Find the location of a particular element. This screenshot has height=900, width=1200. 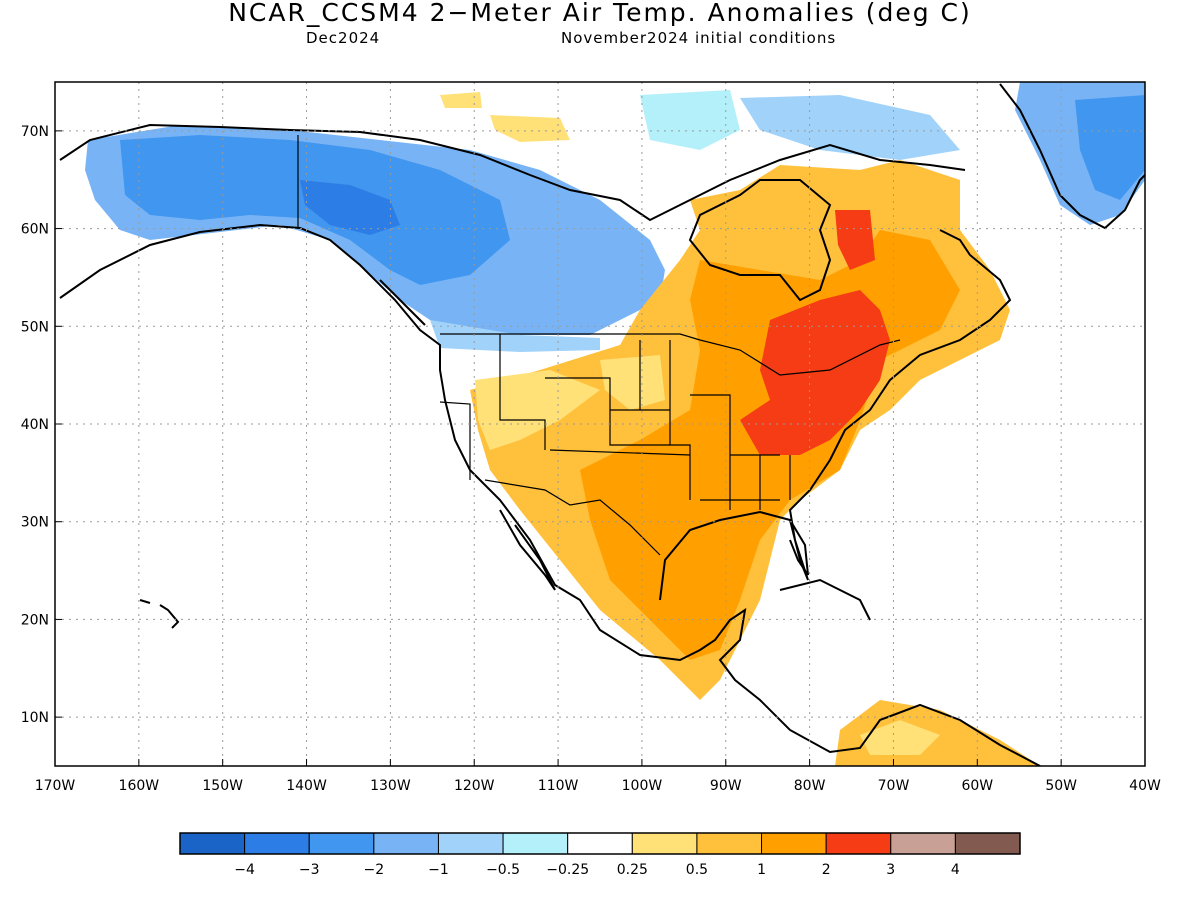

warm-anomaly-strong-quebec is located at coordinates (855, 240).